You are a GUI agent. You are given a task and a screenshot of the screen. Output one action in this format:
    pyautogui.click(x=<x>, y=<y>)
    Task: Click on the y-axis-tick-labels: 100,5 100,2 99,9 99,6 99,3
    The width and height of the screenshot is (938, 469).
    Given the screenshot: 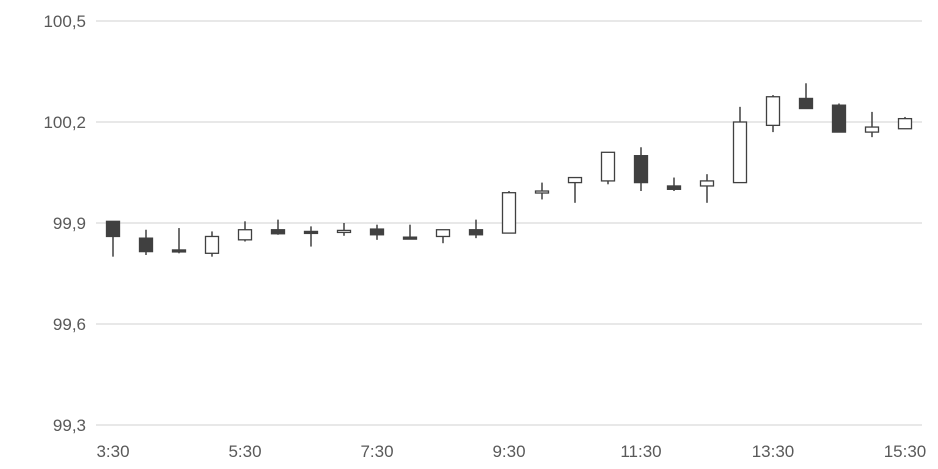 What is the action you would take?
    pyautogui.click(x=64, y=223)
    